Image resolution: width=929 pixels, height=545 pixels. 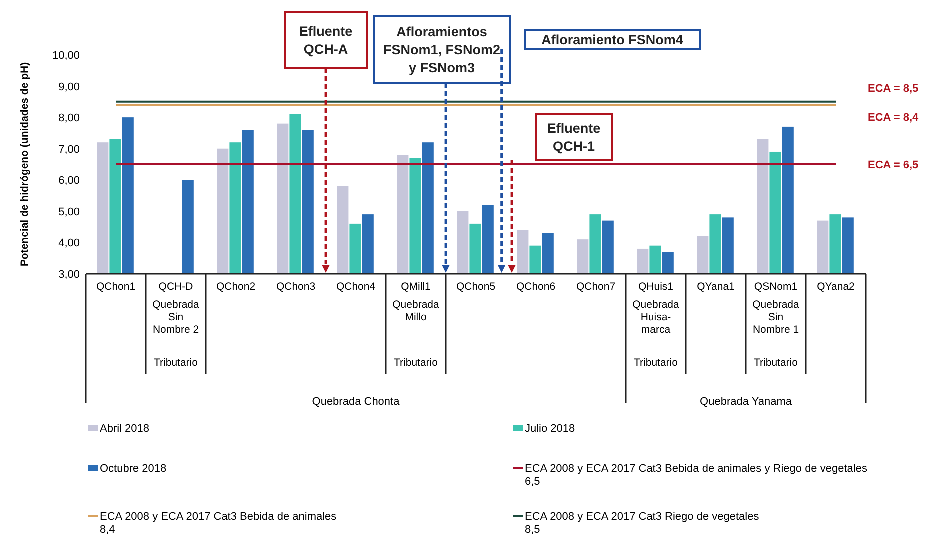 I want to click on legend-label: Abril 2018, so click(x=125, y=429).